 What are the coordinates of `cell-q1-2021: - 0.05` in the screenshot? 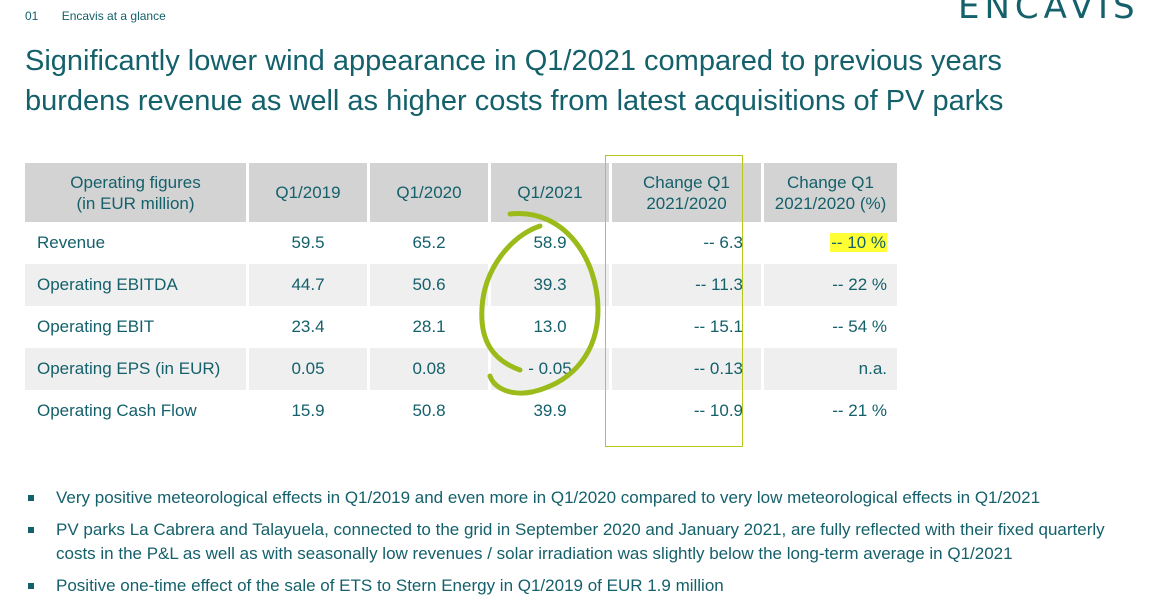 It's located at (551, 369).